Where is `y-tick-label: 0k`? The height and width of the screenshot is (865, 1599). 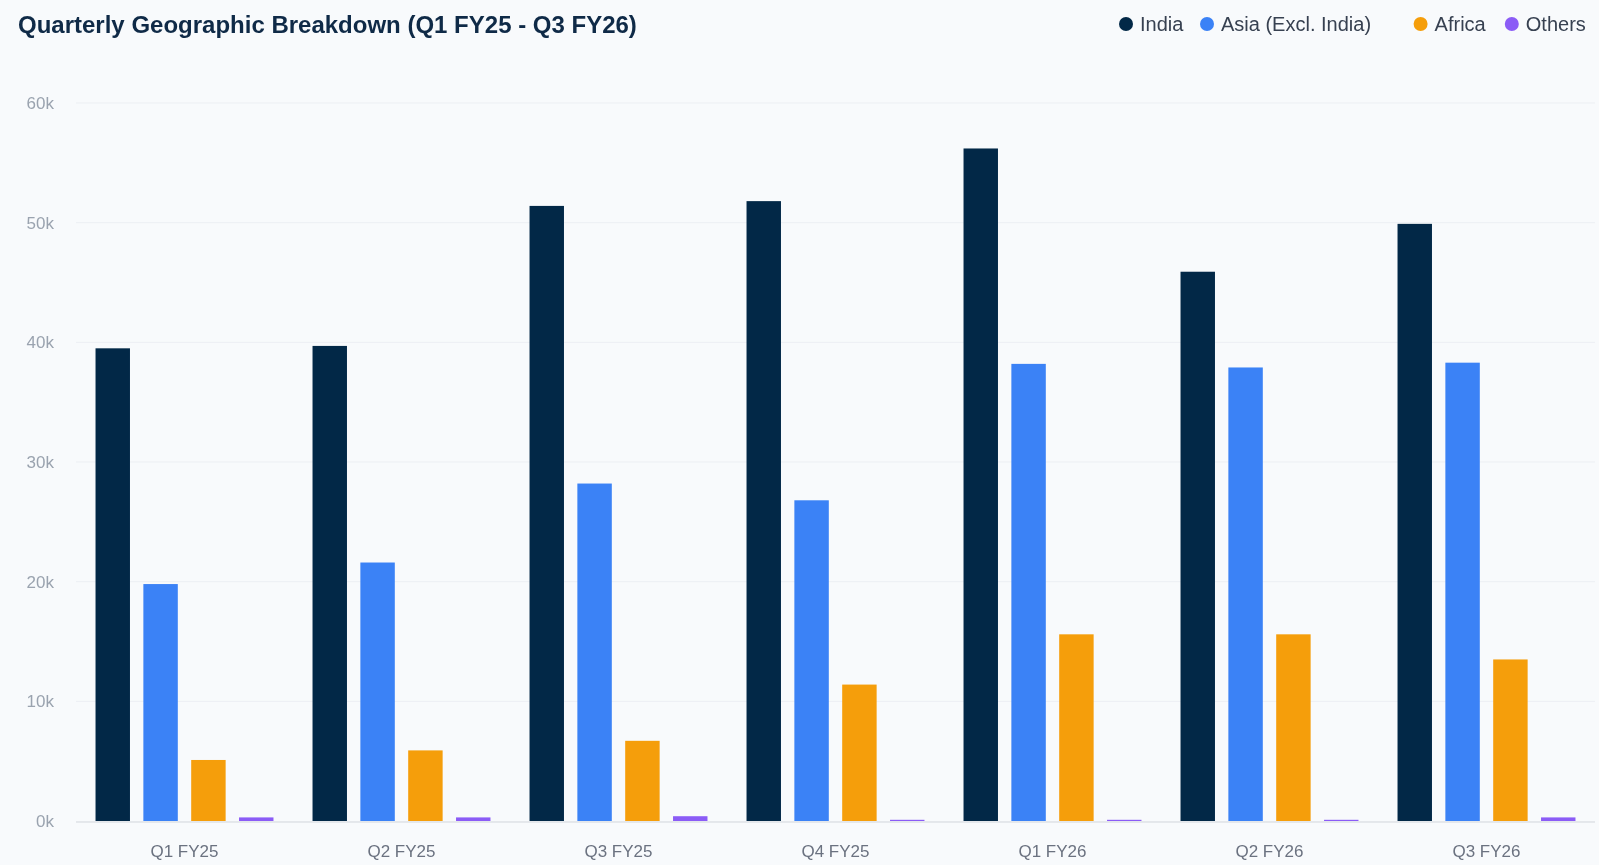
y-tick-label: 0k is located at coordinates (45, 821).